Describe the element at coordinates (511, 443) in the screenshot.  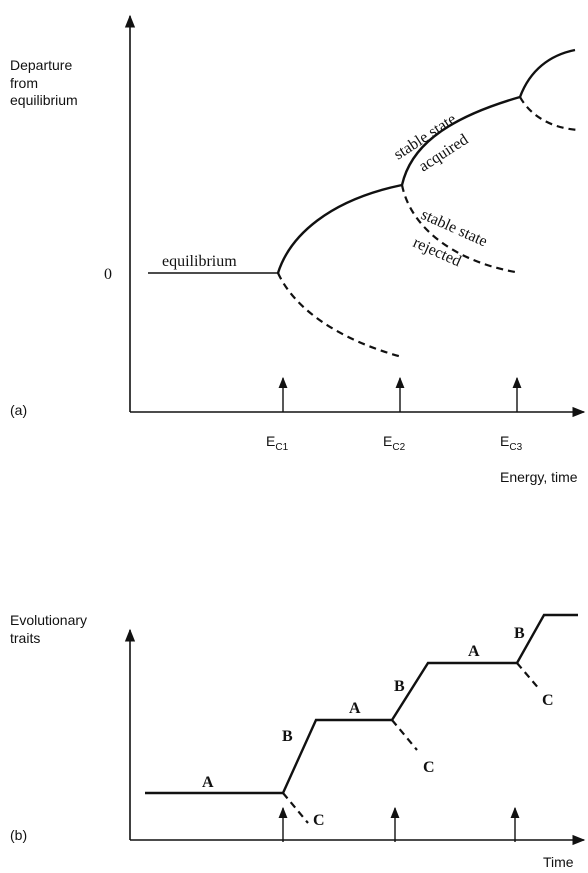
I see `threshold-label: EC3` at that location.